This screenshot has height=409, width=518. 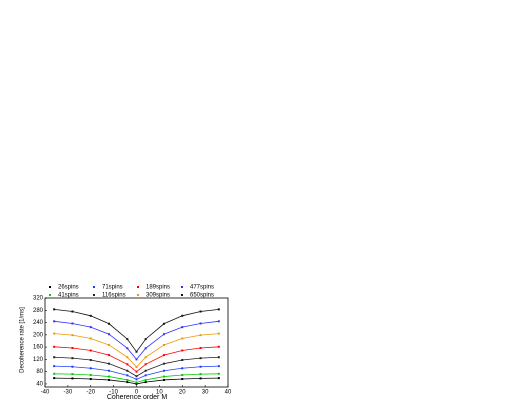 What do you see at coordinates (158, 296) in the screenshot?
I see `legend-label: 309spins` at bounding box center [158, 296].